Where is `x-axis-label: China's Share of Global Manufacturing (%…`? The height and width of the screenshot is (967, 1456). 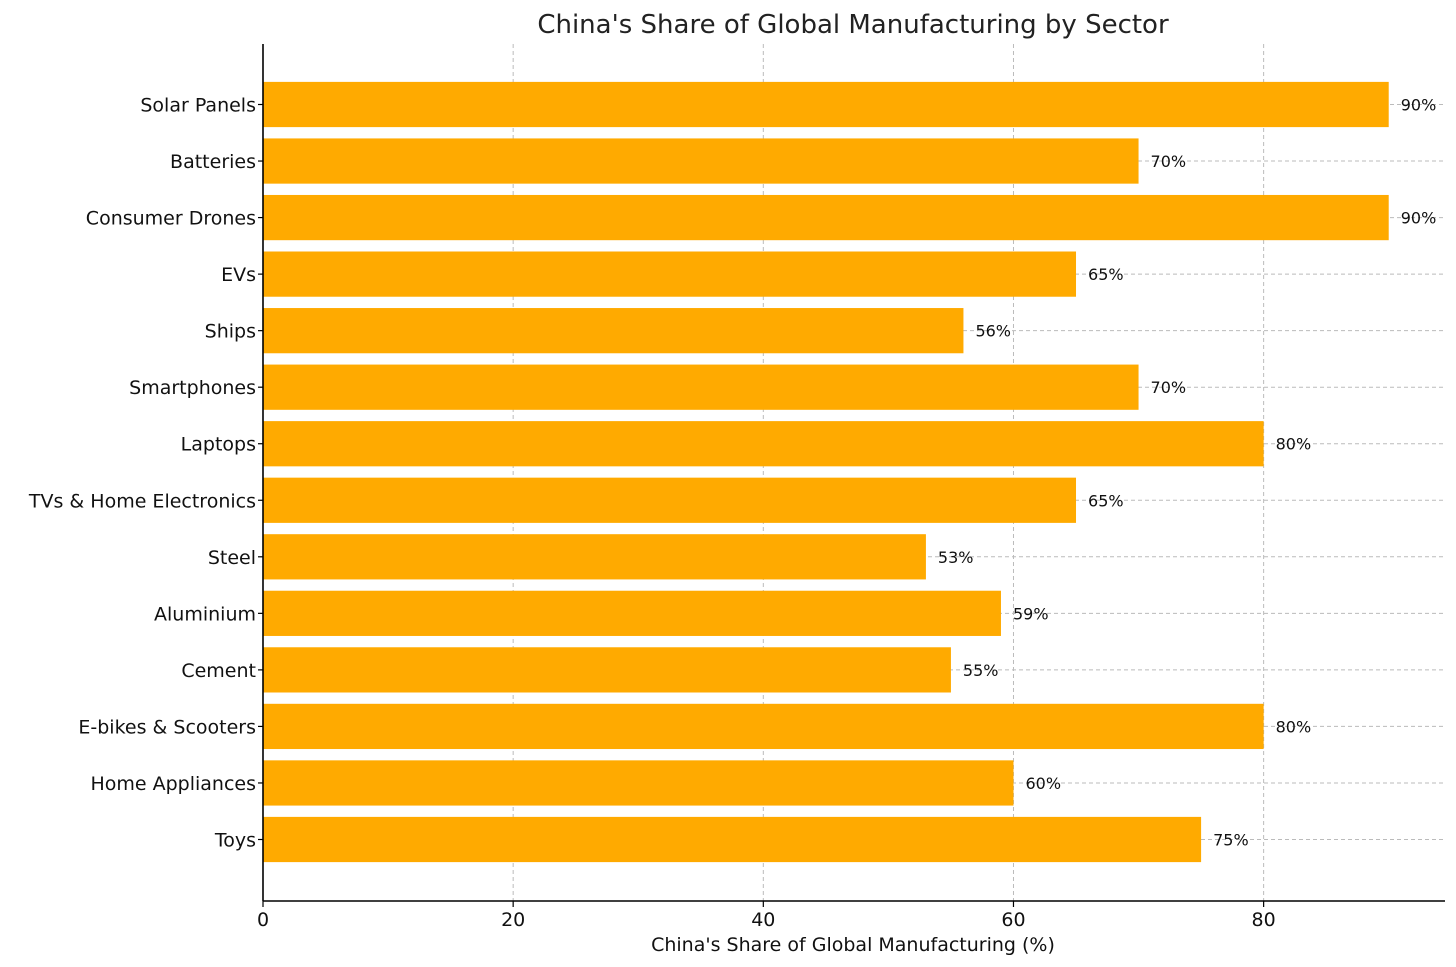
x-axis-label: China's Share of Global Manufacturing (%… is located at coordinates (853, 945).